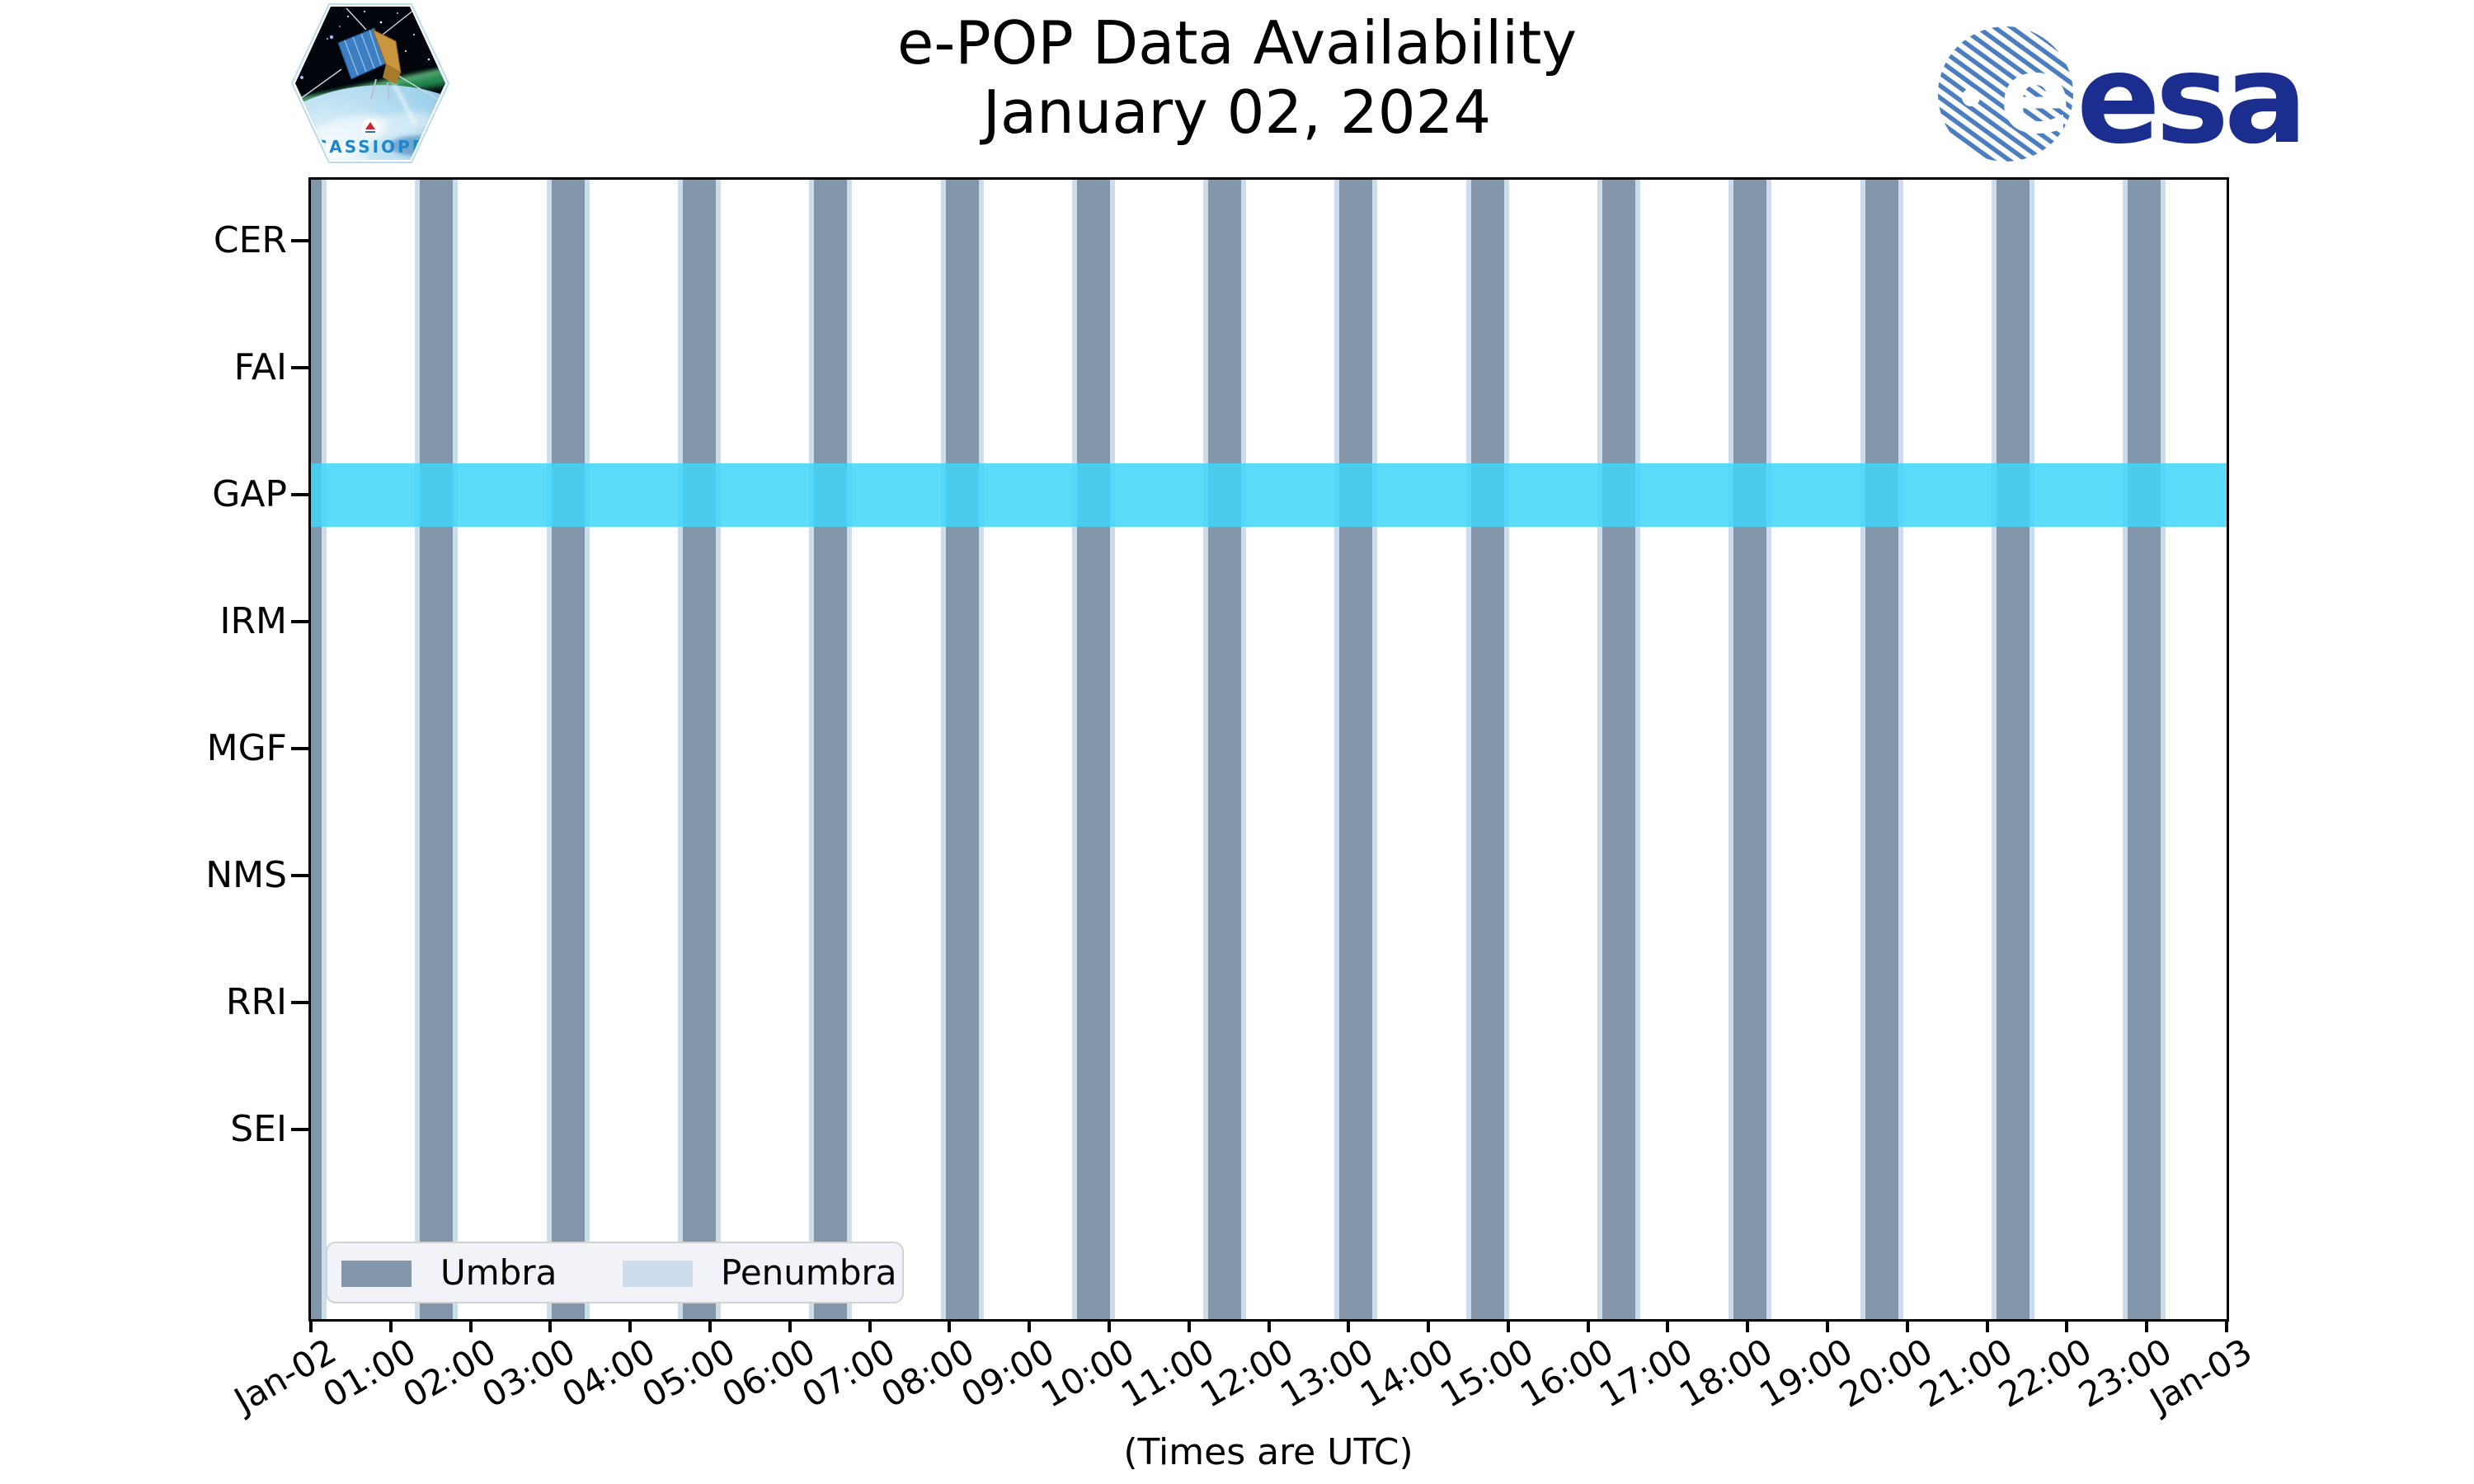  What do you see at coordinates (253, 621) in the screenshot?
I see `y-tick-label: IRM` at bounding box center [253, 621].